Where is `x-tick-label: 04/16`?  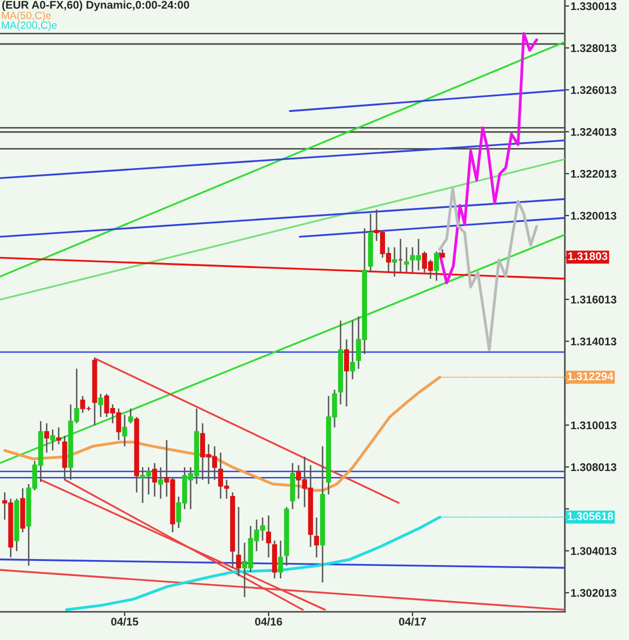
x-tick-label: 04/16 is located at coordinates (268, 621).